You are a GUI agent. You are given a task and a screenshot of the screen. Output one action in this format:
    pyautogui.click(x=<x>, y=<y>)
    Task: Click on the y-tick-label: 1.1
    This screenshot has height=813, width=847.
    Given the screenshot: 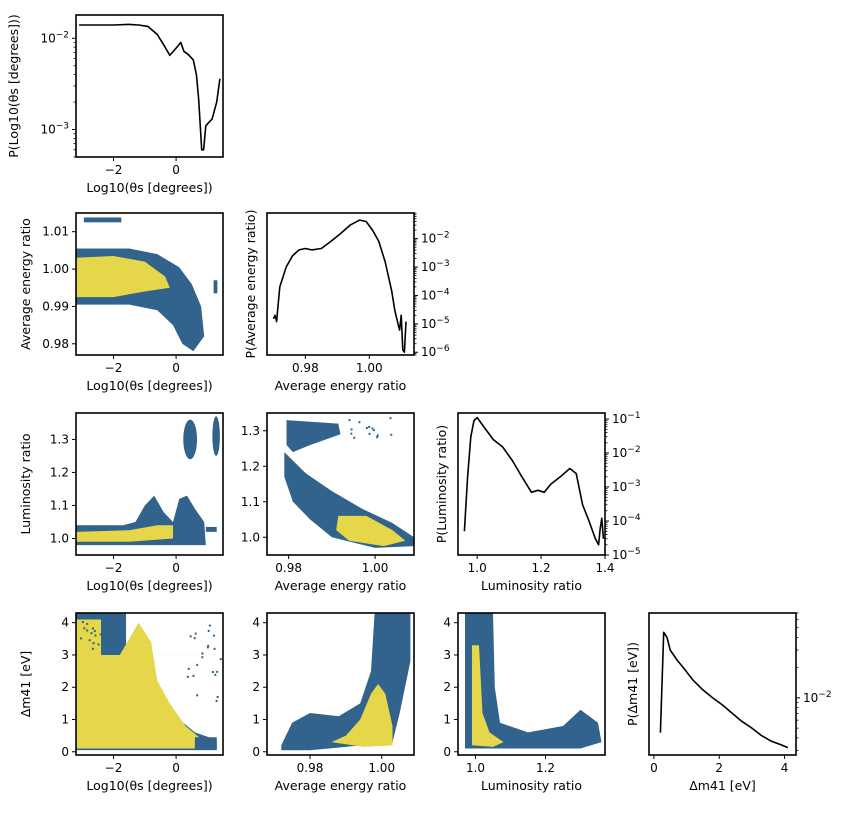 What is the action you would take?
    pyautogui.click(x=59, y=505)
    